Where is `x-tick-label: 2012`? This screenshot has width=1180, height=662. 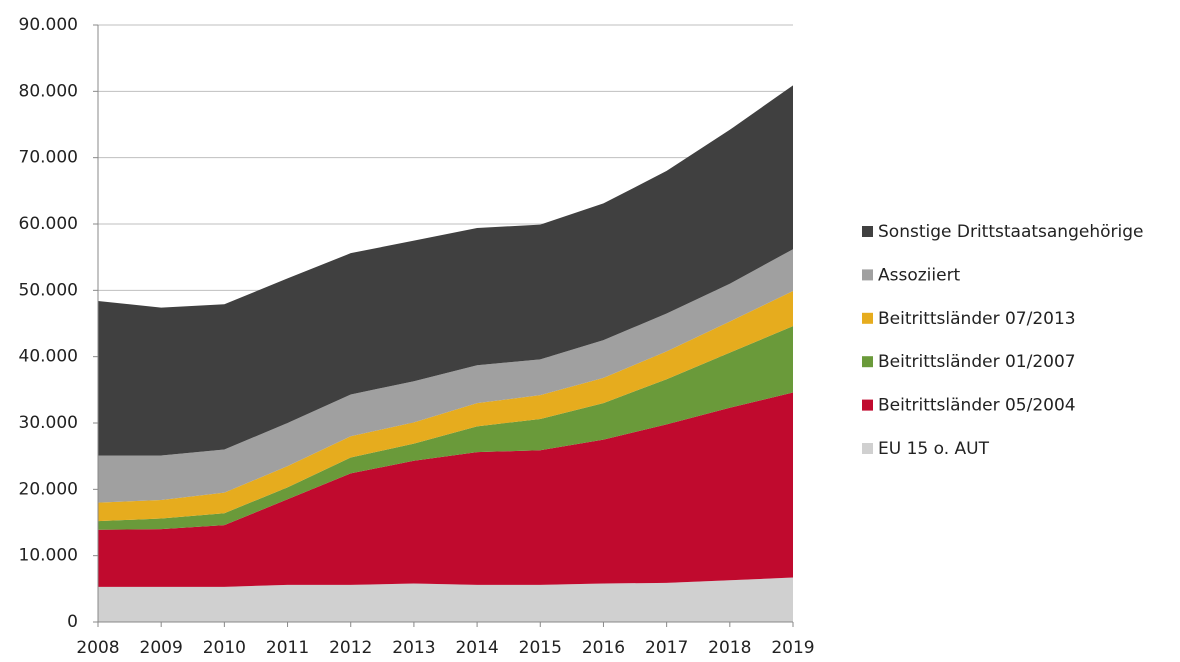
x-tick-label: 2012 is located at coordinates (350, 648).